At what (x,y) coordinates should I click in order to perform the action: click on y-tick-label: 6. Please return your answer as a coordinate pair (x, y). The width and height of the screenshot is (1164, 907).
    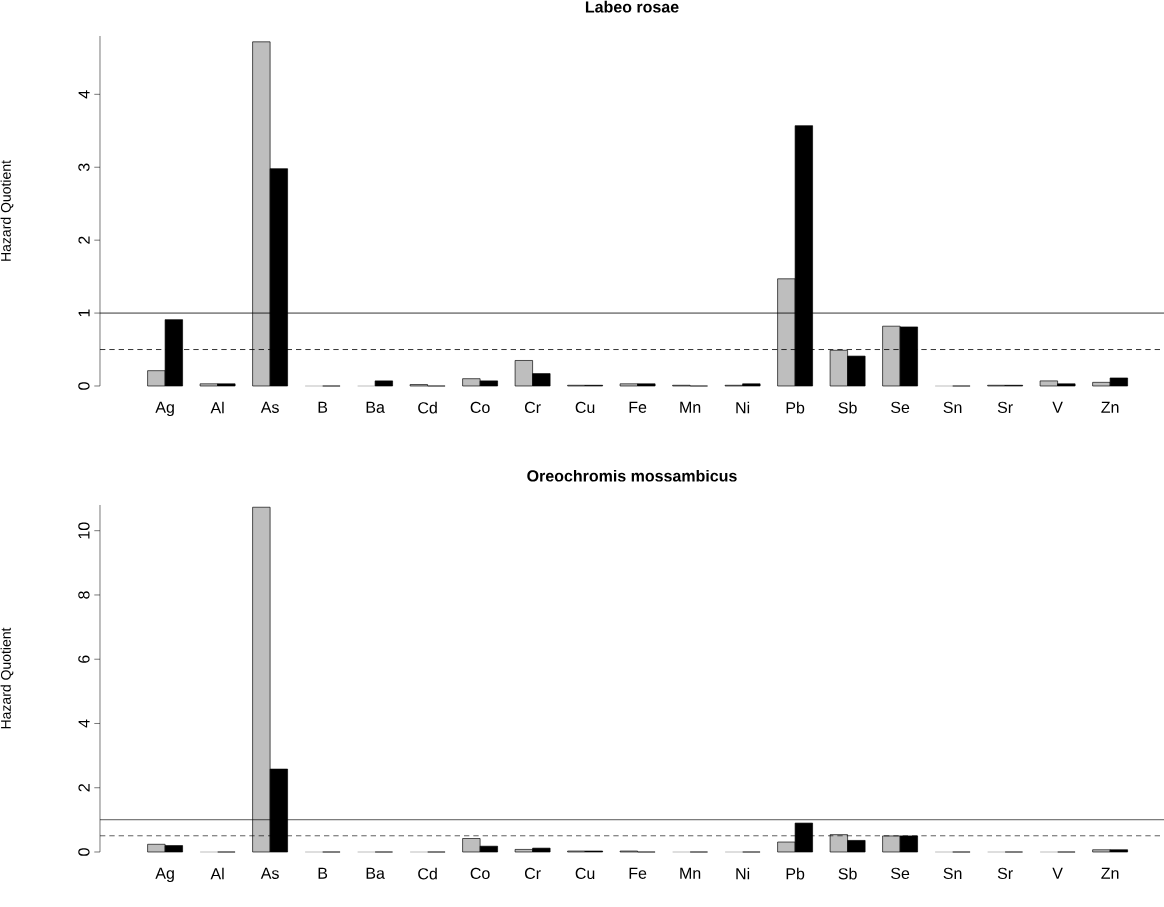
    Looking at the image, I should click on (84, 659).